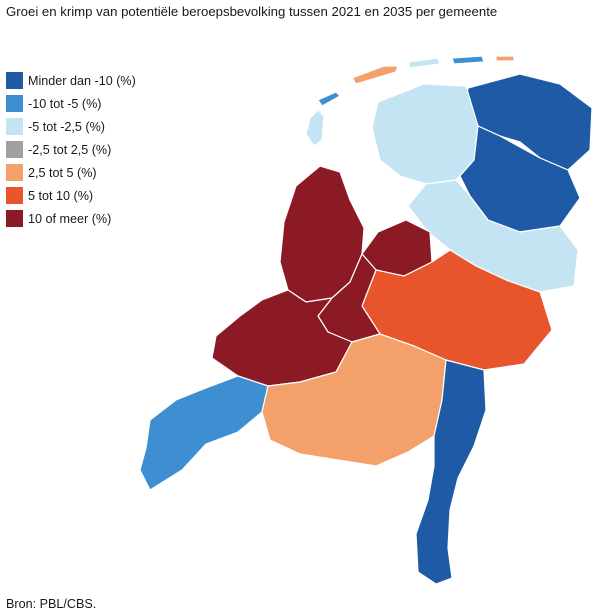 Image resolution: width=611 pixels, height=615 pixels. I want to click on legend-label: 10 of meer (%), so click(70, 218).